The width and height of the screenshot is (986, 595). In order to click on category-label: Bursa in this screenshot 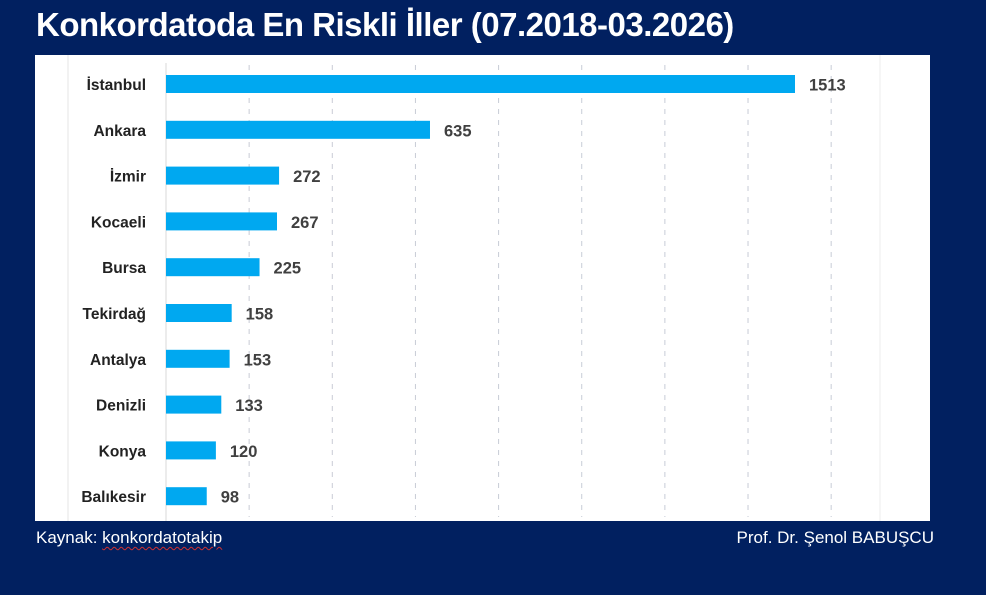, I will do `click(124, 268)`.